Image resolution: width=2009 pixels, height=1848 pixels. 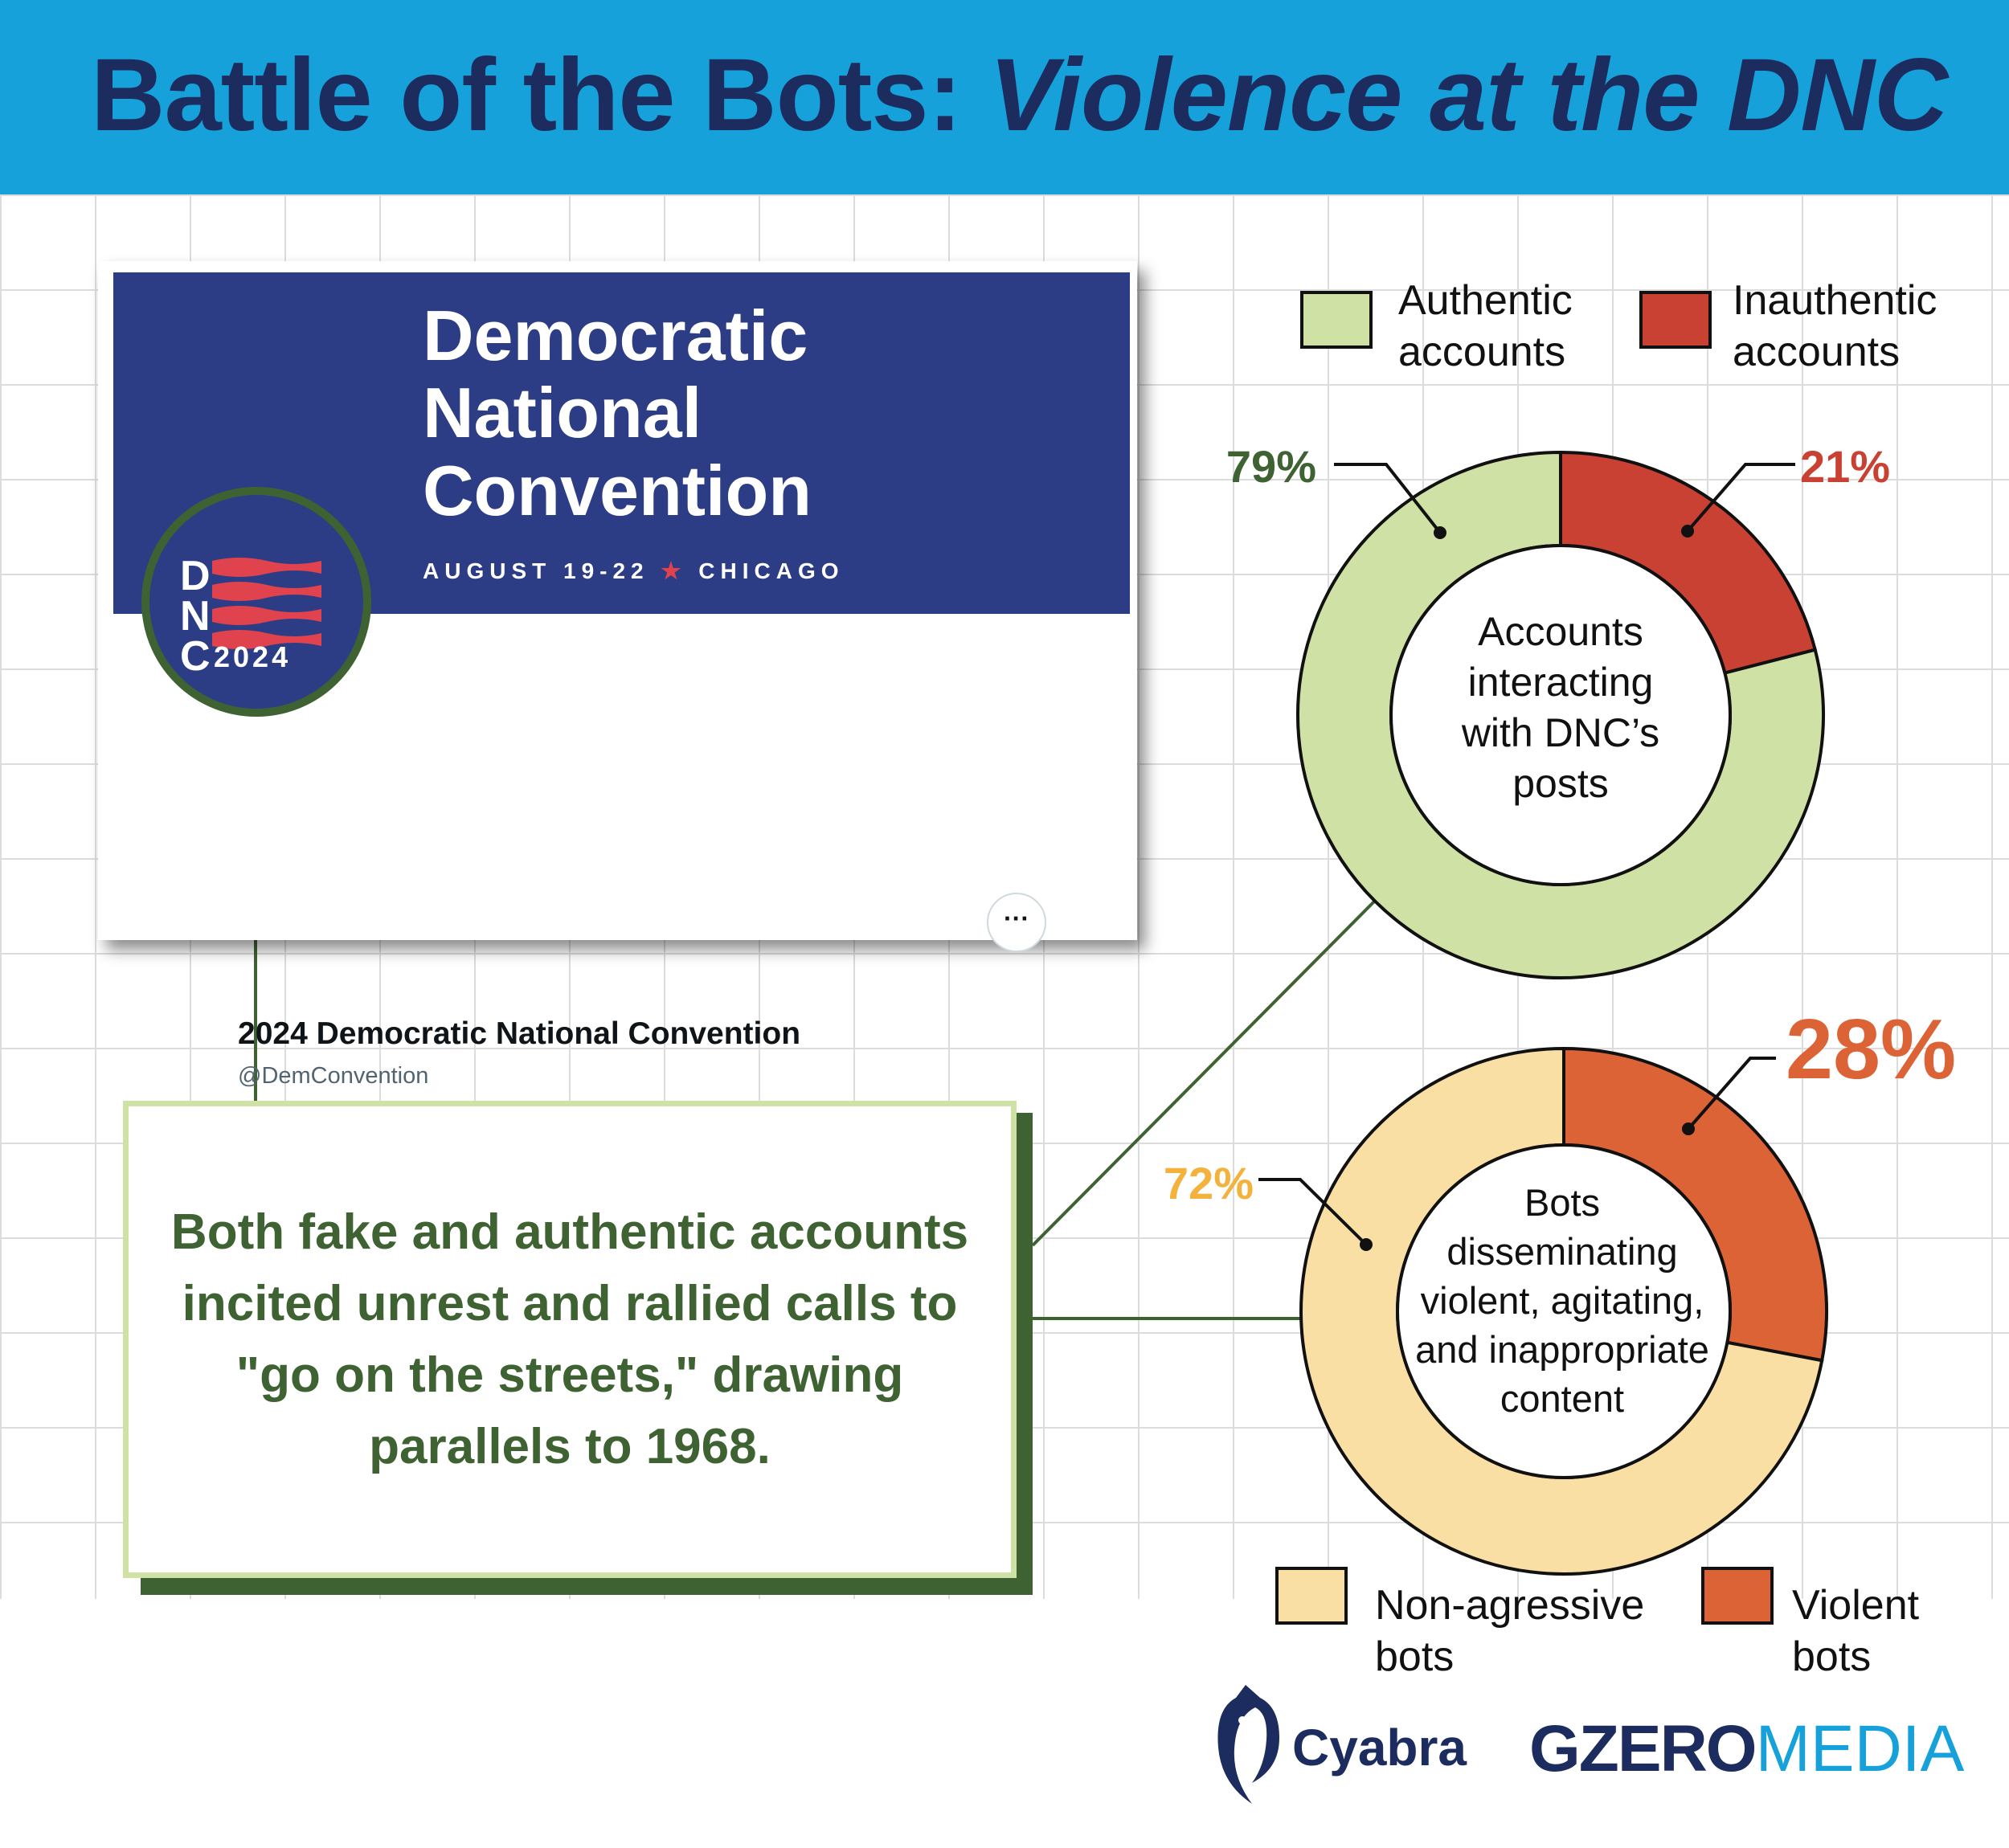 I want to click on avatar-letter-c: C, so click(x=195, y=657).